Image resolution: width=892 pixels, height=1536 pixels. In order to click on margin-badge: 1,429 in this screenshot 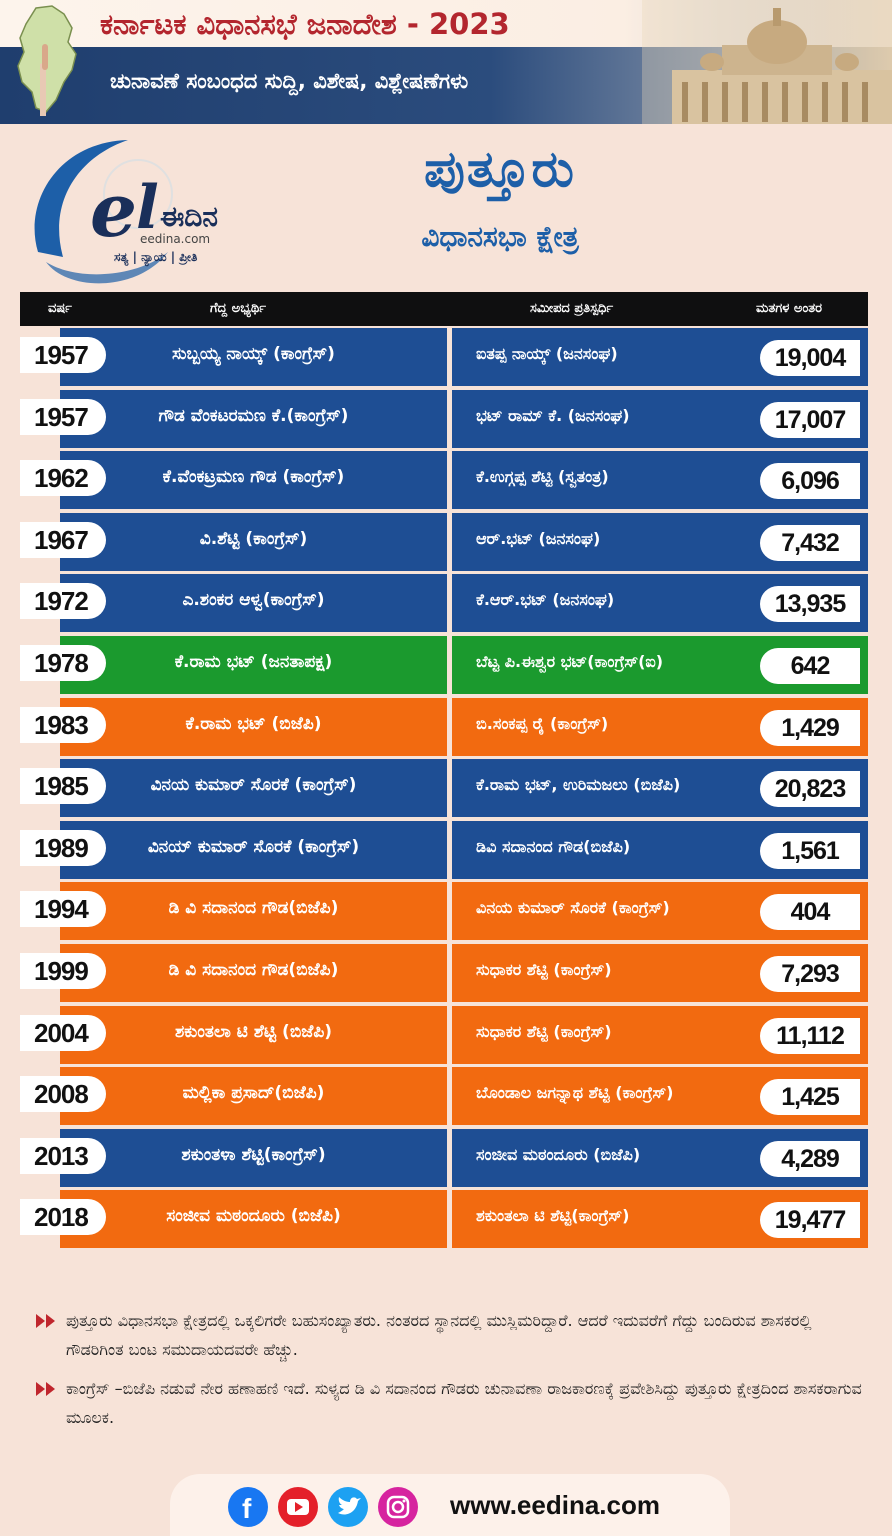, I will do `click(810, 727)`.